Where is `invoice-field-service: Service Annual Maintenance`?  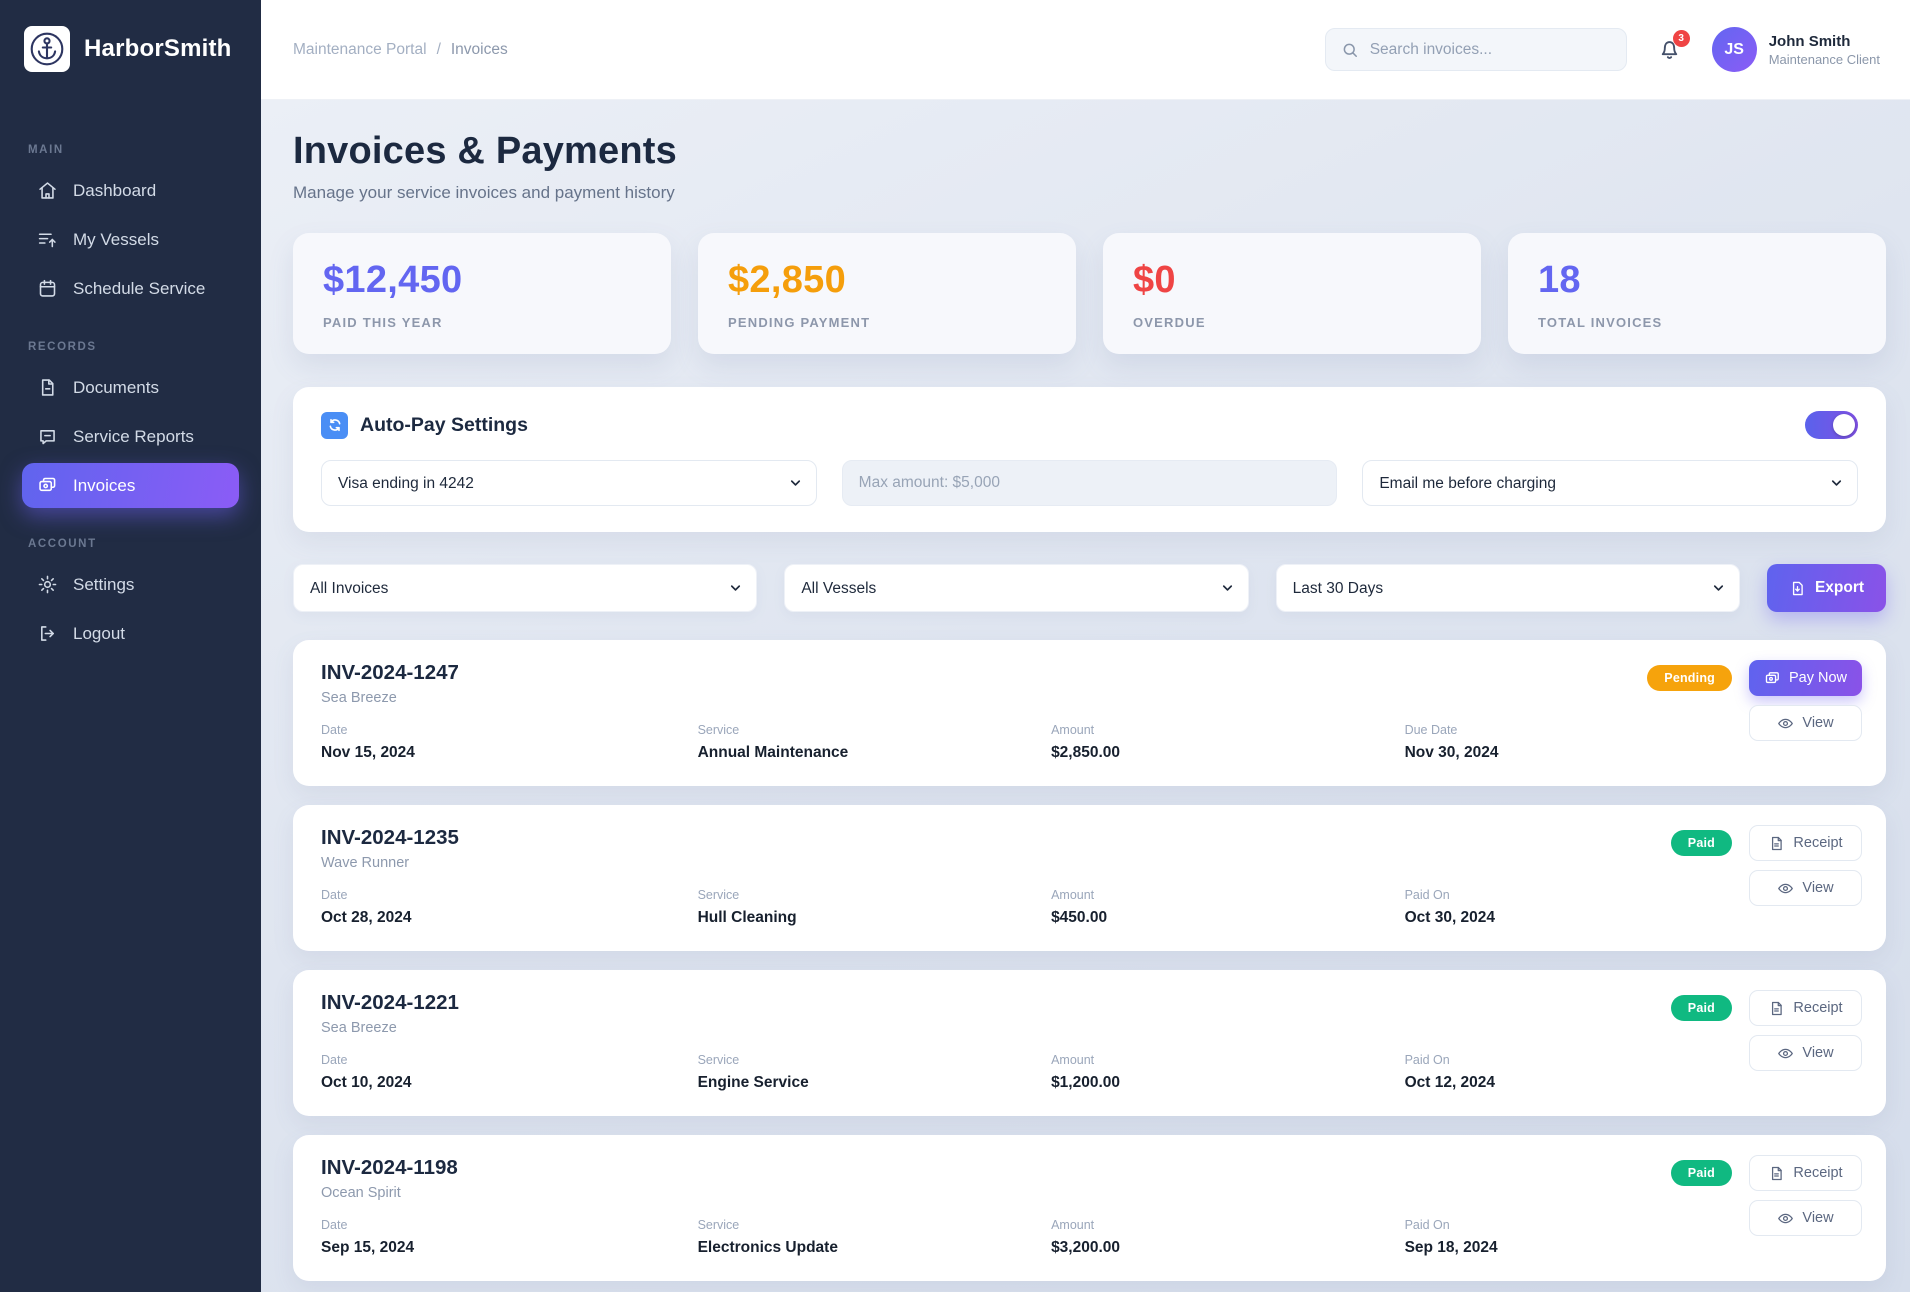
invoice-field-service: Service Annual Maintenance is located at coordinates (773, 742).